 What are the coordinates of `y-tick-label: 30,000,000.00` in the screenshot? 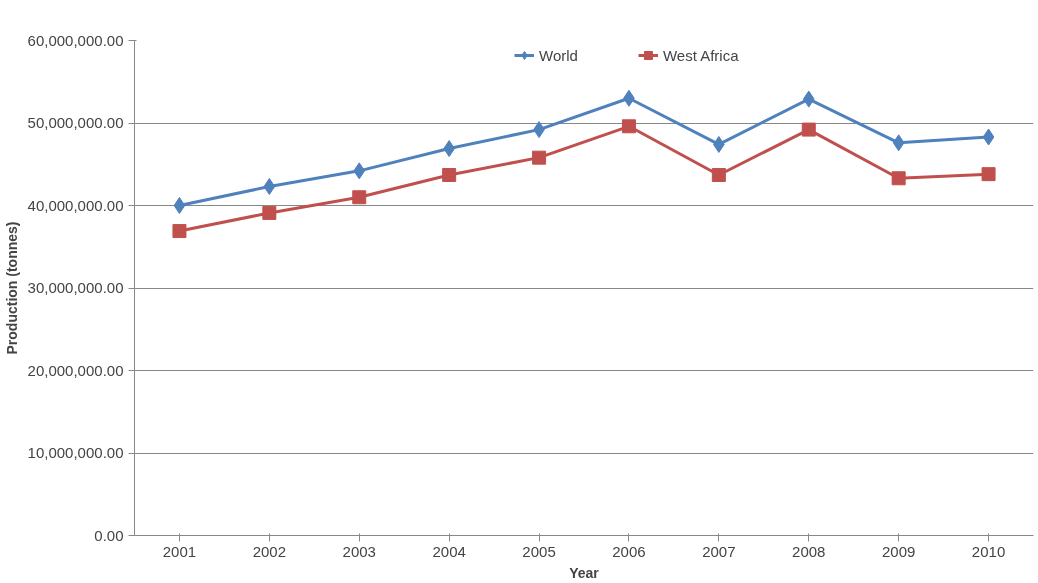 It's located at (75, 287).